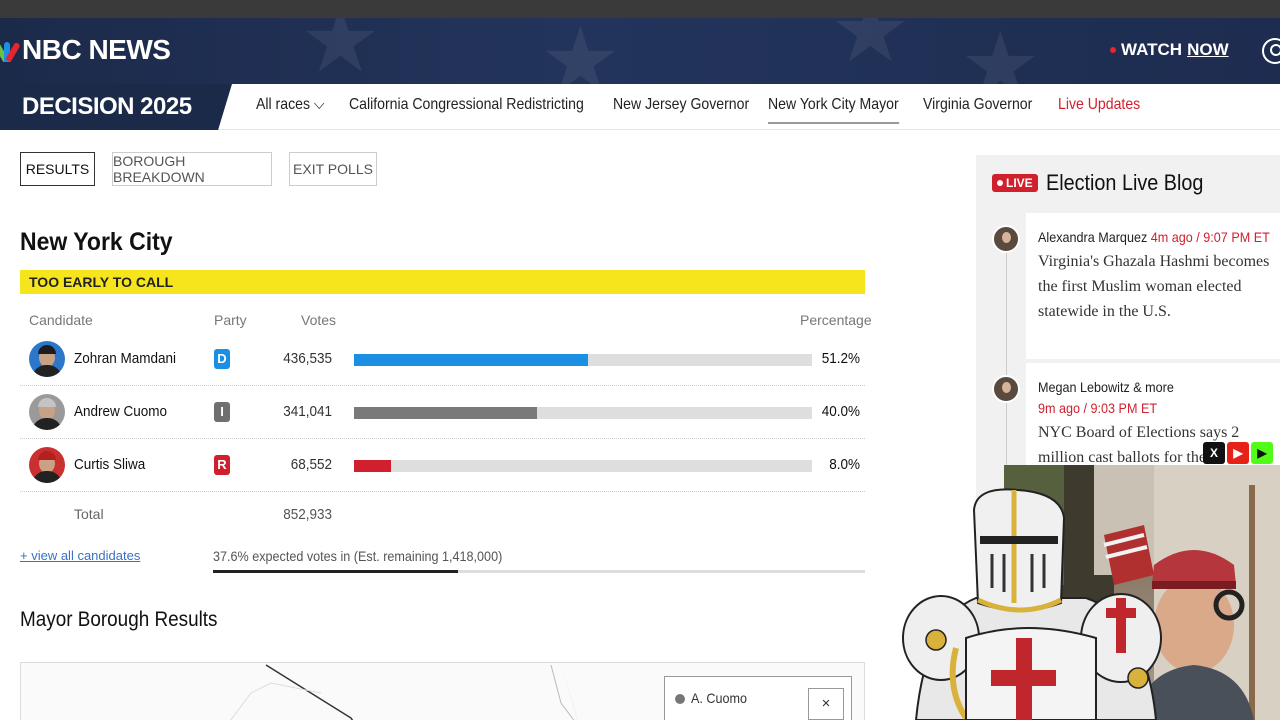  I want to click on tab-exit-polls: EXIT POLLS, so click(333, 169).